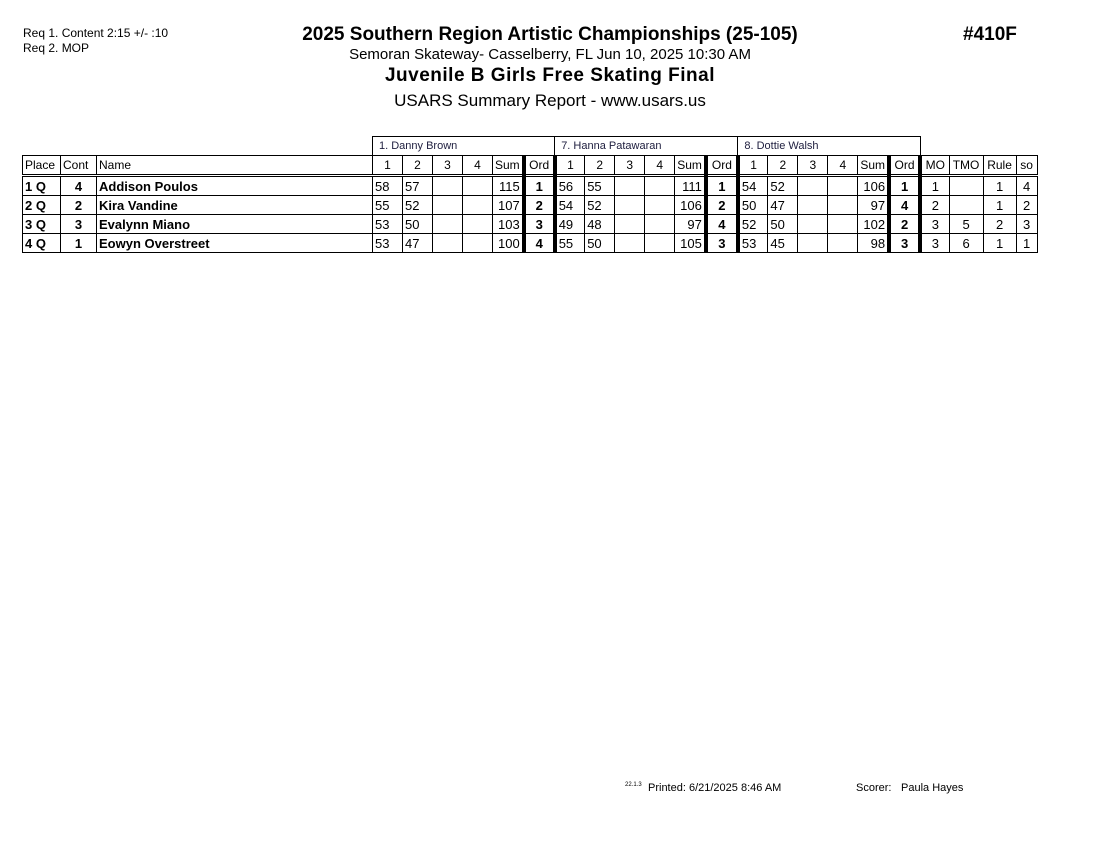 The image size is (1100, 850). What do you see at coordinates (721, 166) in the screenshot?
I see `header-judge-col: Ord` at bounding box center [721, 166].